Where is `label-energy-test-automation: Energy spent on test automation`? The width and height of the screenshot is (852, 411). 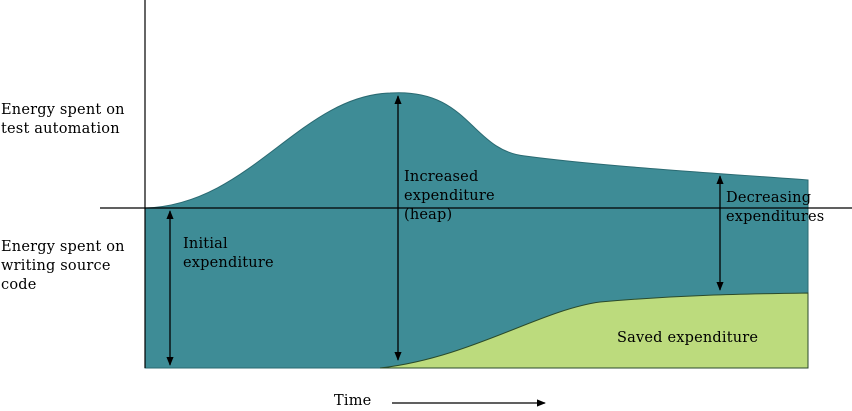 label-energy-test-automation: Energy spent on test automation is located at coordinates (63, 119).